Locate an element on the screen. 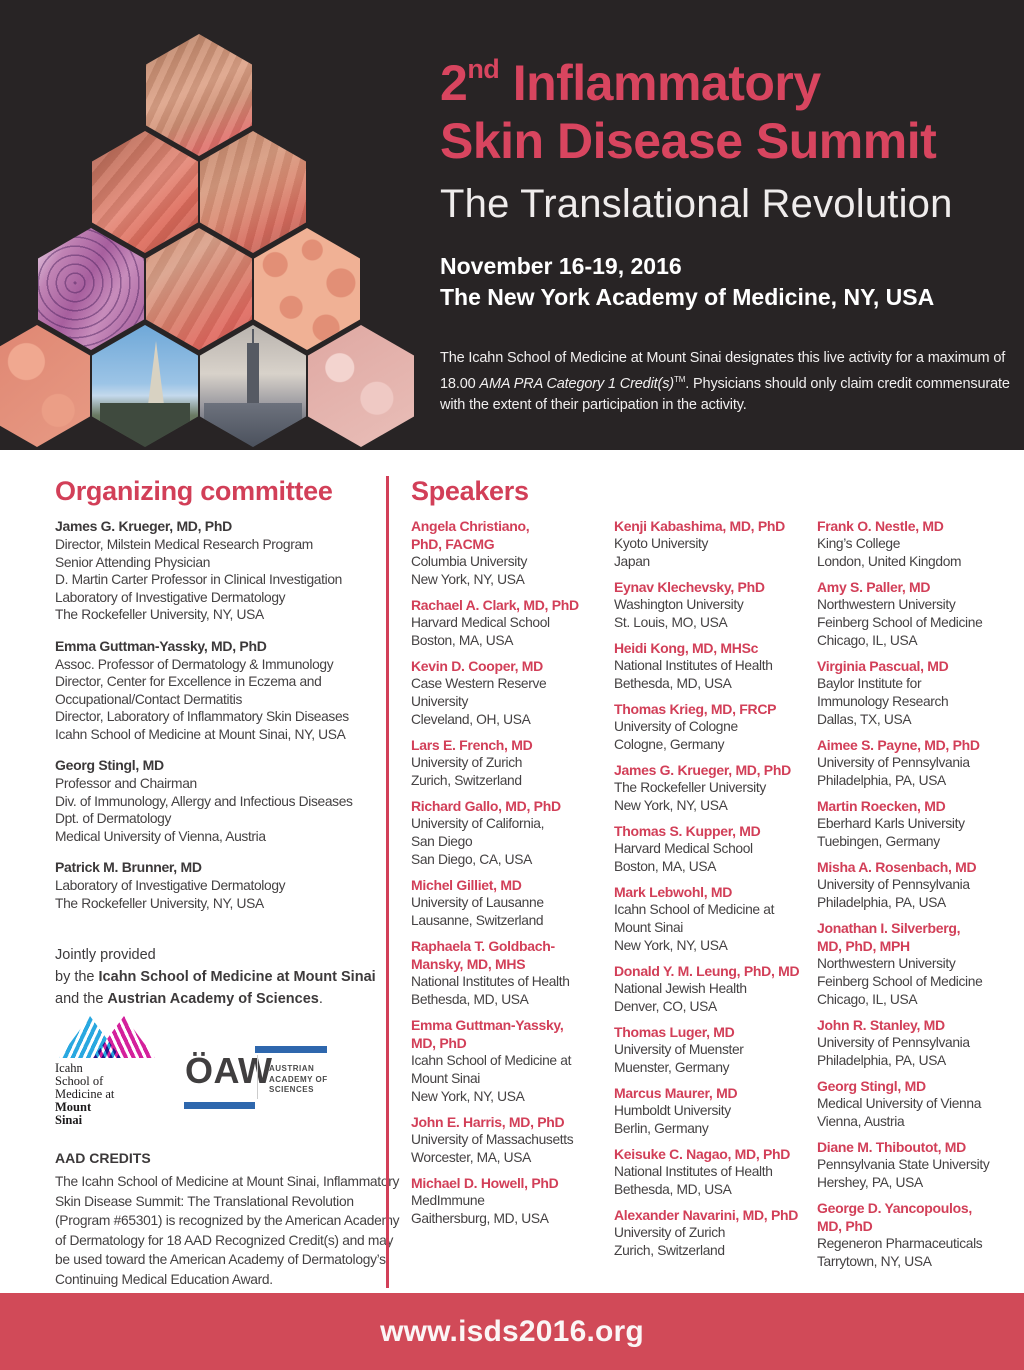 The height and width of the screenshot is (1370, 1024). member-detail: Senior Attending Physician is located at coordinates (133, 562).